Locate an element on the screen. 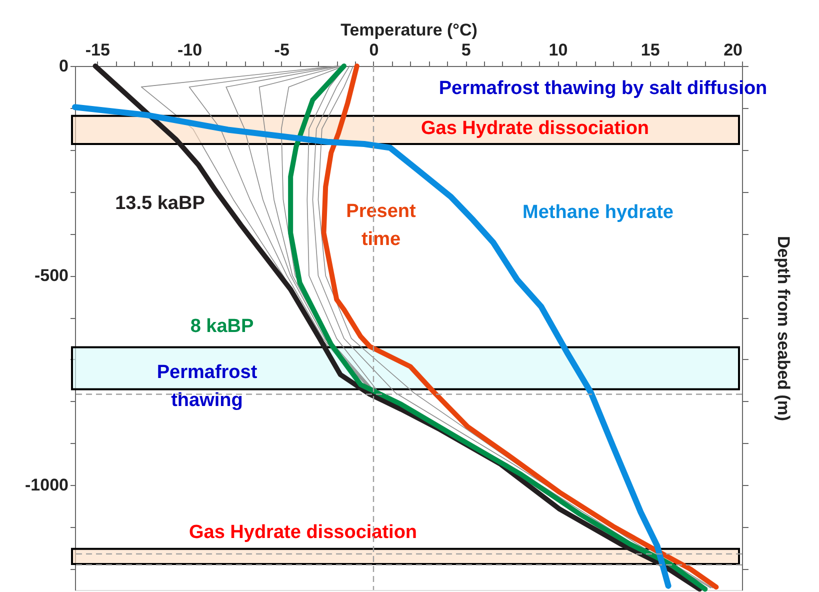 This screenshot has width=819, height=592. x-tick-label: 5 is located at coordinates (466, 50).